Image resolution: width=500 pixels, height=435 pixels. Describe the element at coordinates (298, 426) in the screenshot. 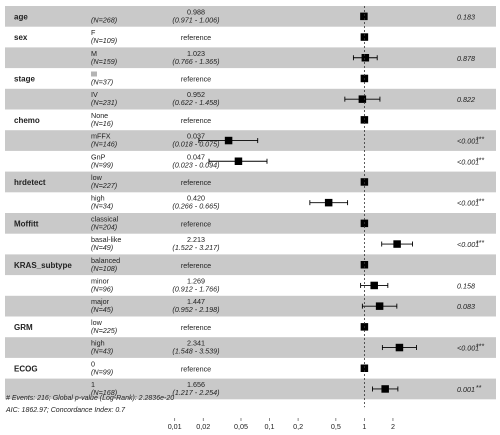

I see `x-tick-label: 0,2` at that location.